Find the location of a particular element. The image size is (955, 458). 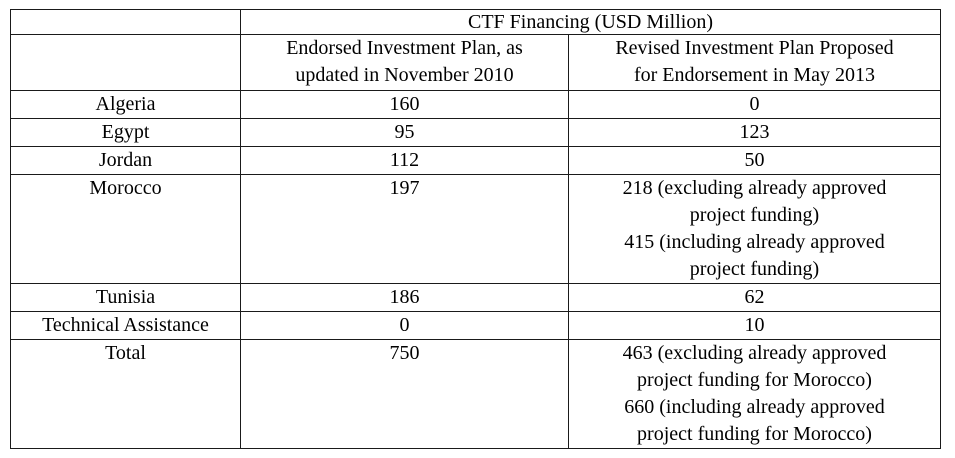

table-row-egypt: Egypt 95 123 is located at coordinates (476, 132).